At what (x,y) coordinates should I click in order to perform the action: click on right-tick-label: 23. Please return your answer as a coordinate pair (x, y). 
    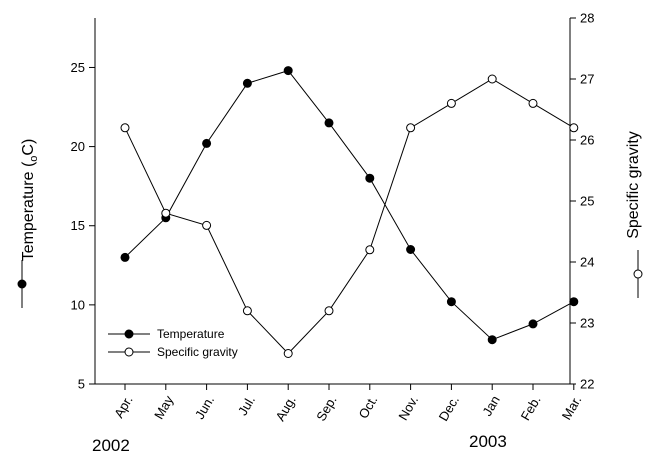
    Looking at the image, I should click on (587, 323).